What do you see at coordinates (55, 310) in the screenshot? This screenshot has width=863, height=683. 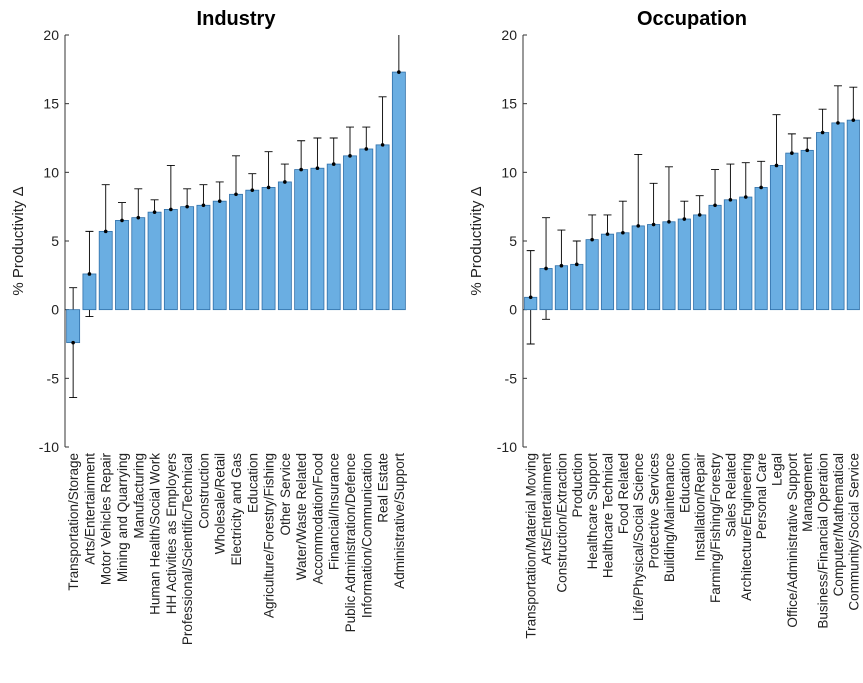 I see `y-tick-label: 0` at bounding box center [55, 310].